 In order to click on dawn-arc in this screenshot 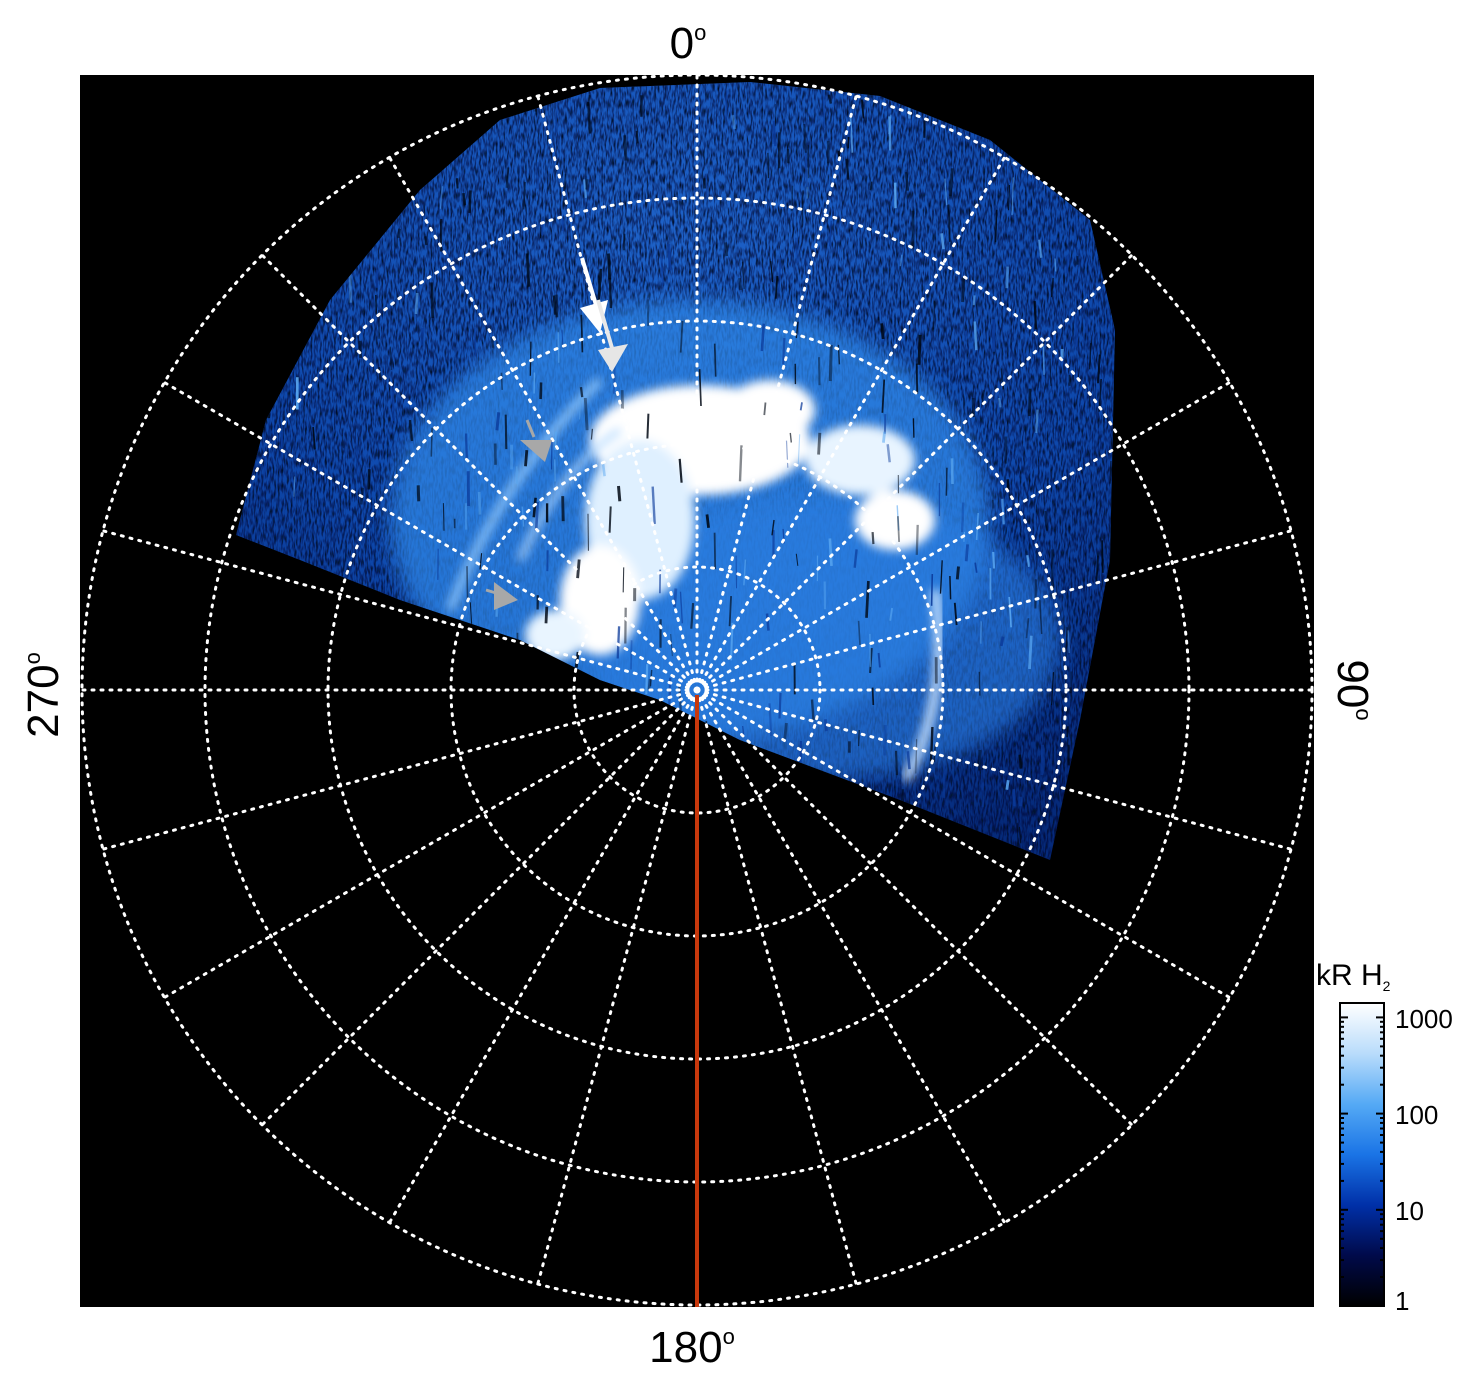, I will do `click(922, 686)`.